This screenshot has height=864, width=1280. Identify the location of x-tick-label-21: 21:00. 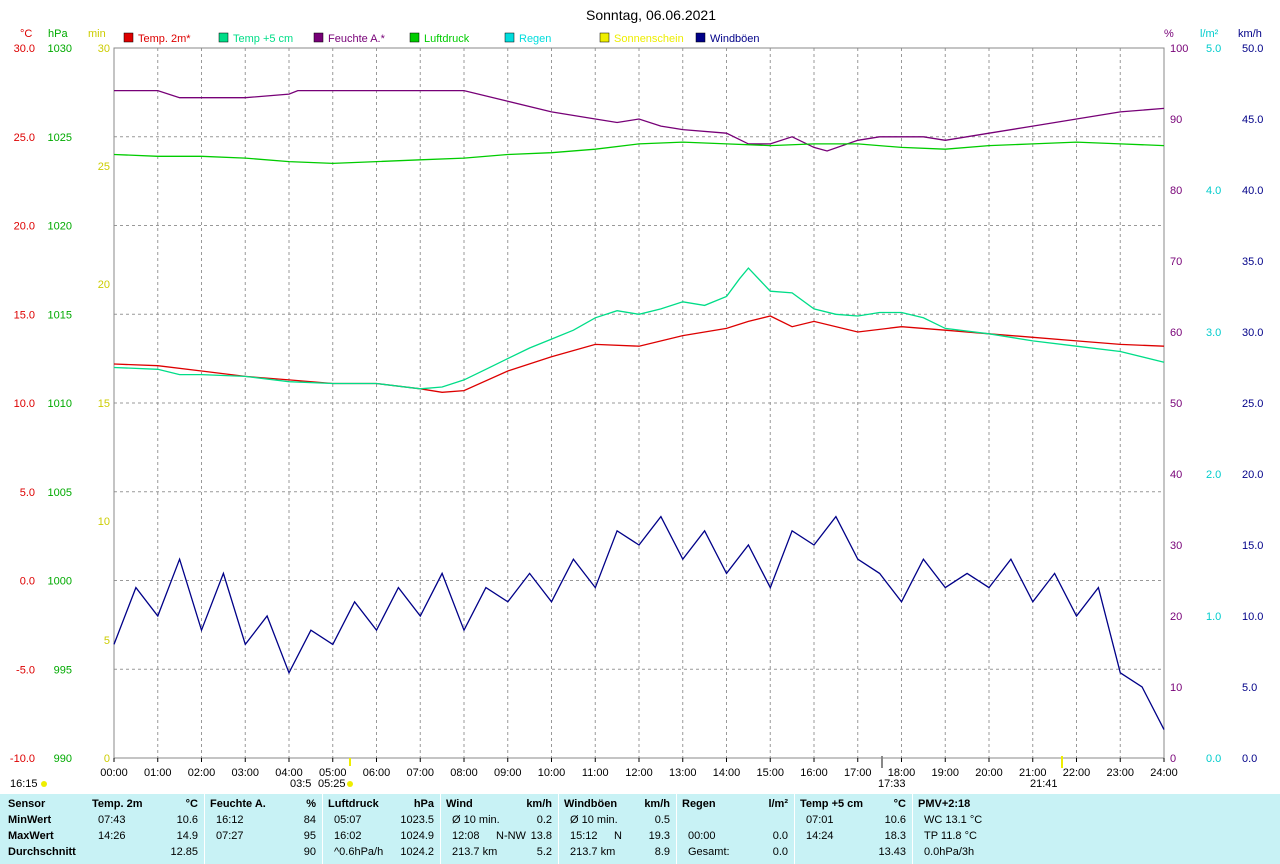
(1033, 773).